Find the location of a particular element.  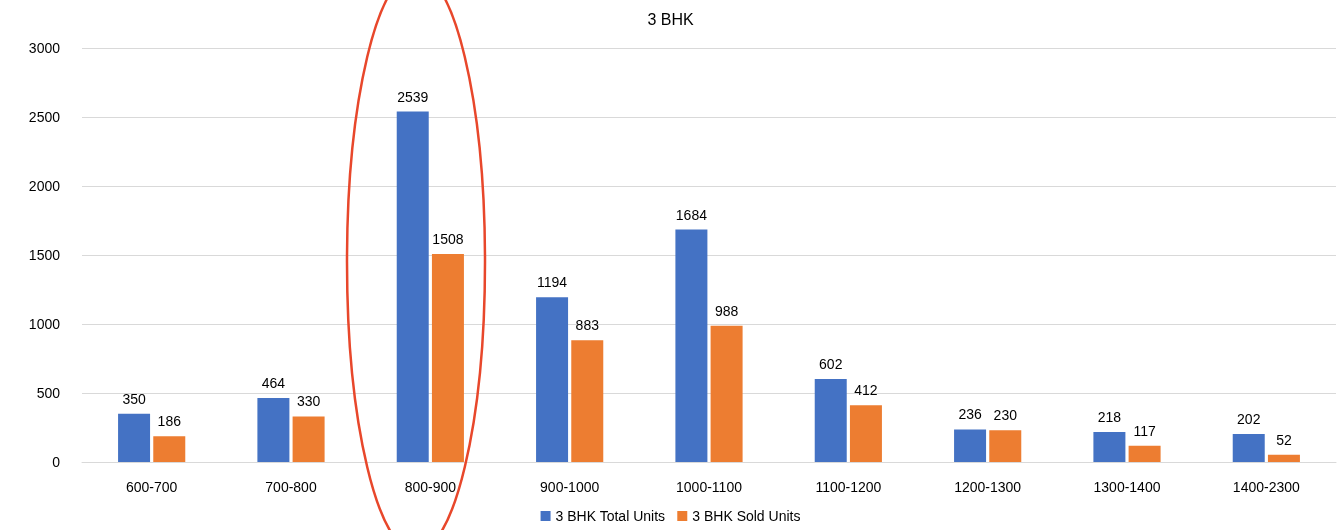

data-label: 2539 is located at coordinates (413, 96).